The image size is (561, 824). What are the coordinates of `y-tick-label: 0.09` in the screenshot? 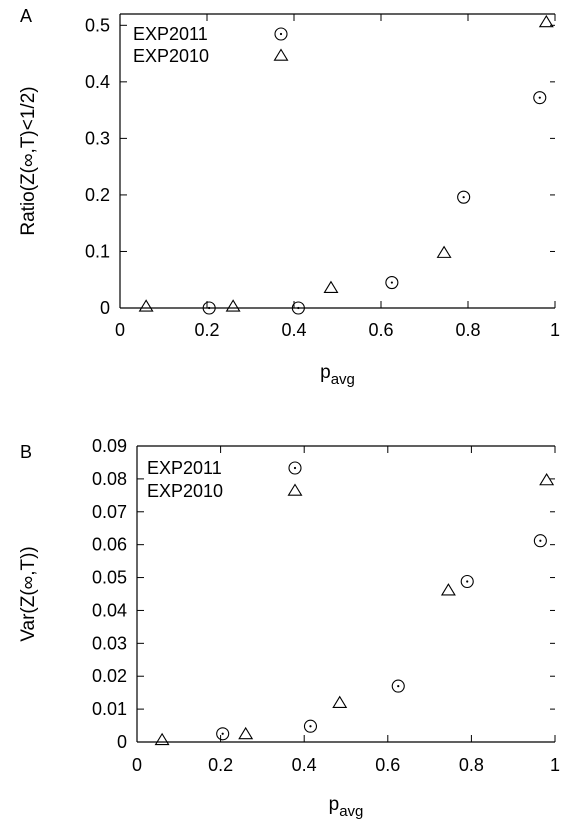 It's located at (109, 446).